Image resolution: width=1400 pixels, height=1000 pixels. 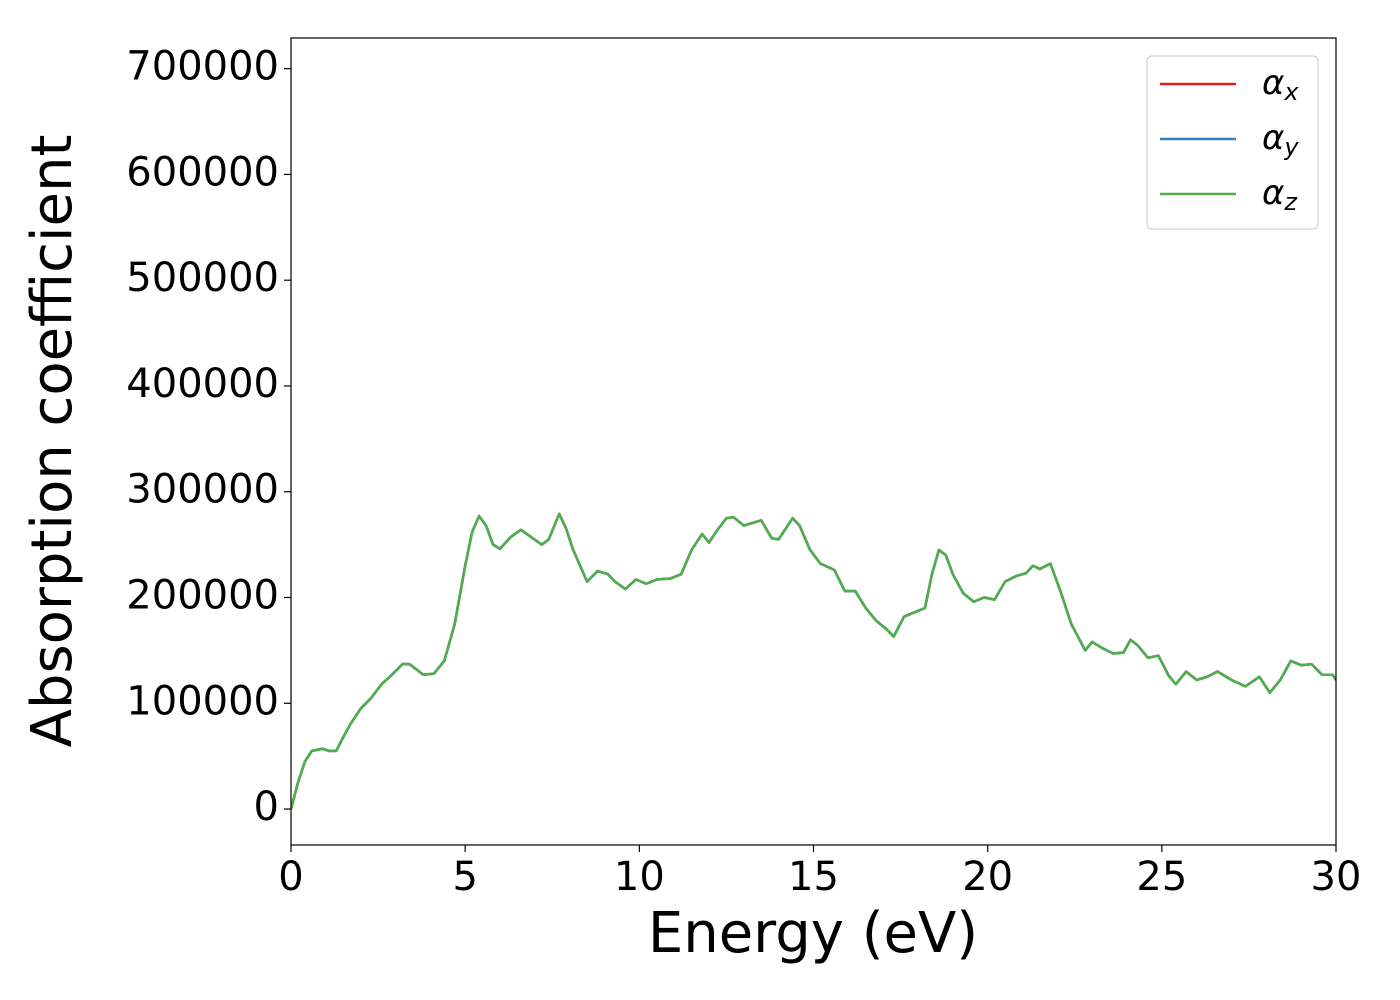 What do you see at coordinates (52, 441) in the screenshot?
I see `y-axis-label: Absorption coefficient` at bounding box center [52, 441].